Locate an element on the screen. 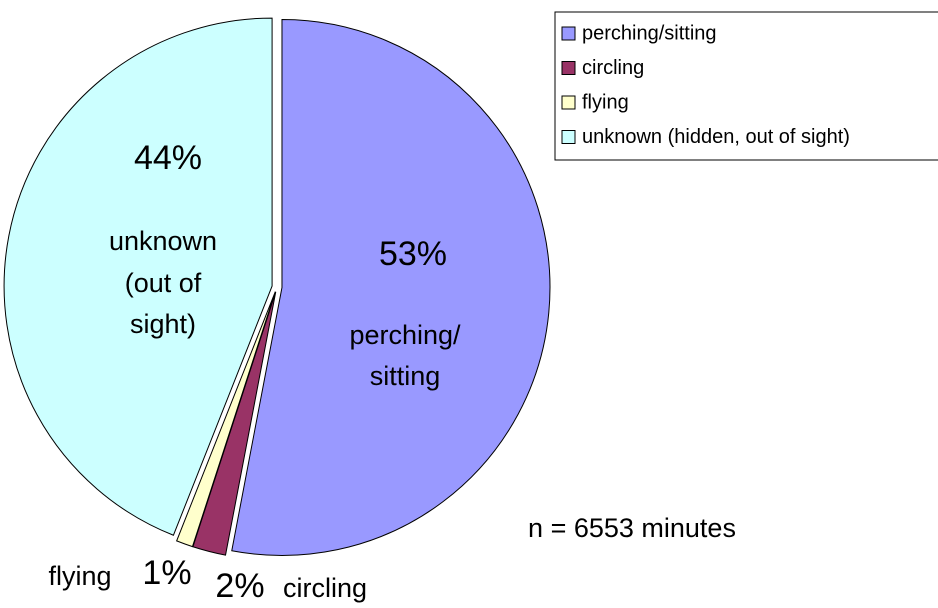  slice-label: sight) is located at coordinates (163, 324).